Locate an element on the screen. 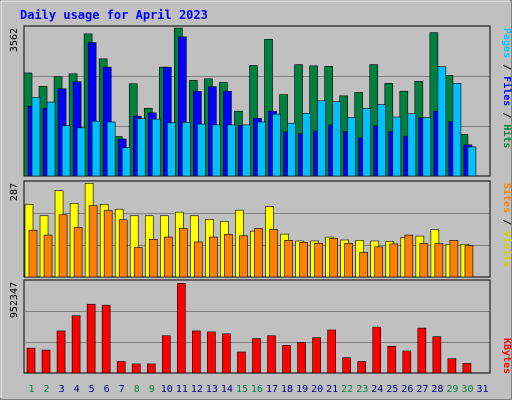 The width and height of the screenshot is (512, 400). x-label-day-17: 17 is located at coordinates (272, 389).